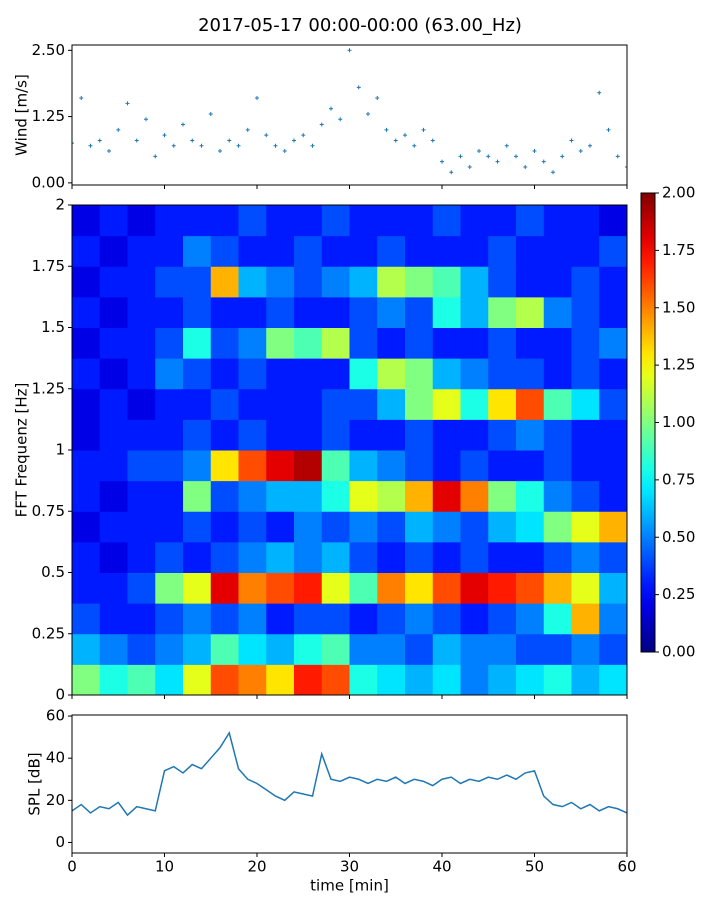  Describe the element at coordinates (55, 716) in the screenshot. I see `y-tick-label: 60` at that location.